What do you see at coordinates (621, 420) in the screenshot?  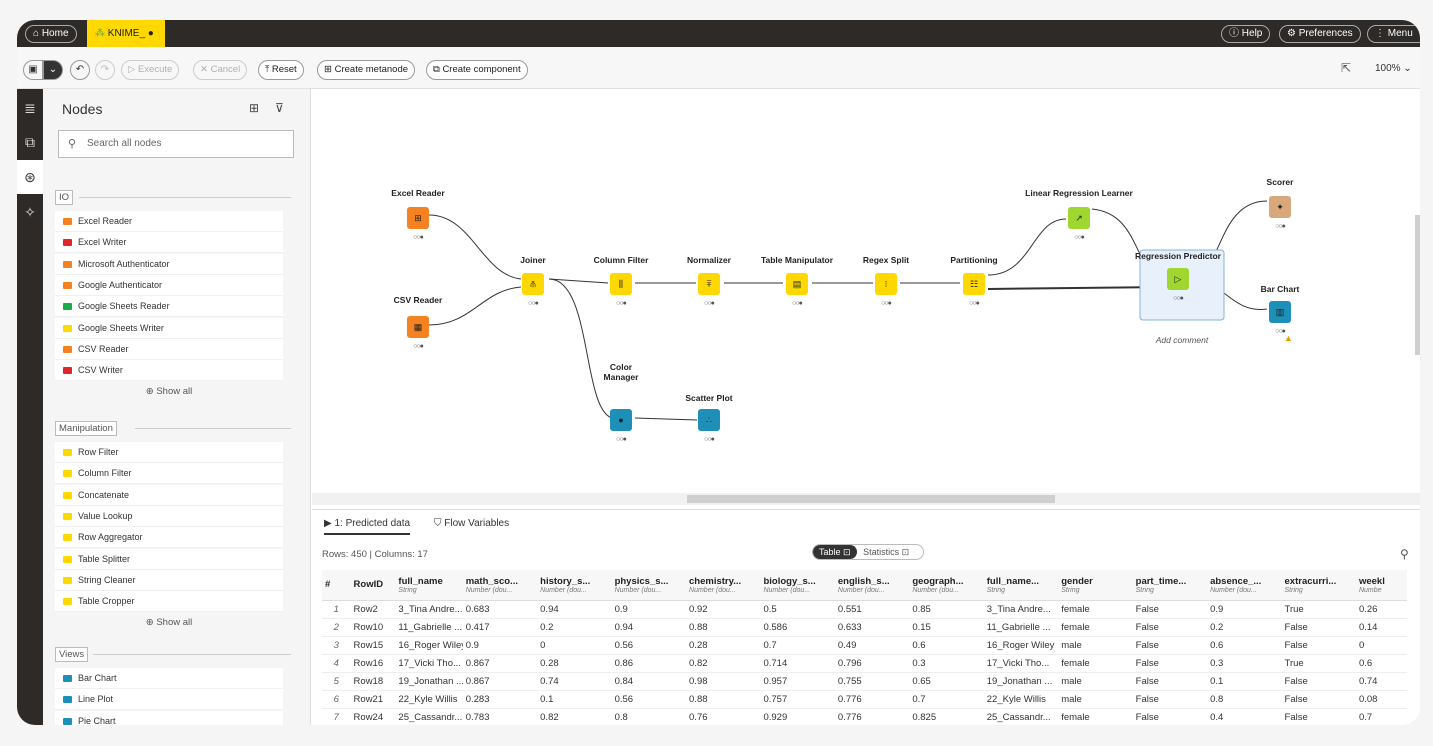 I see `color-manager-node: ●` at bounding box center [621, 420].